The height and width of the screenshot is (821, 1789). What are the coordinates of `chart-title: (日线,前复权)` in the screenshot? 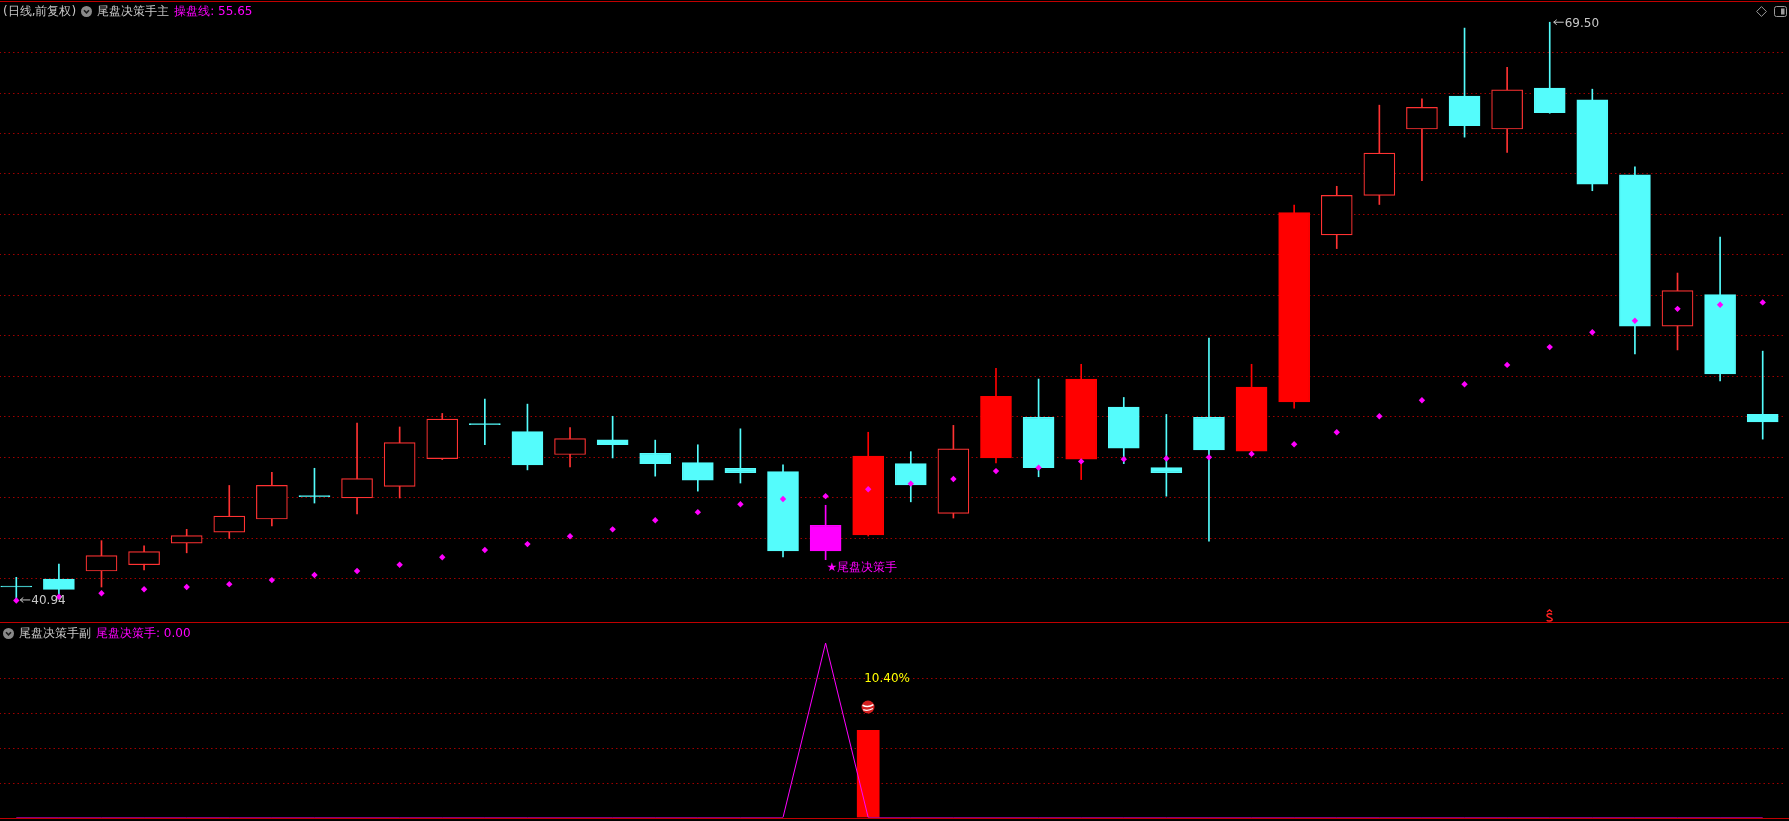 It's located at (40, 11).